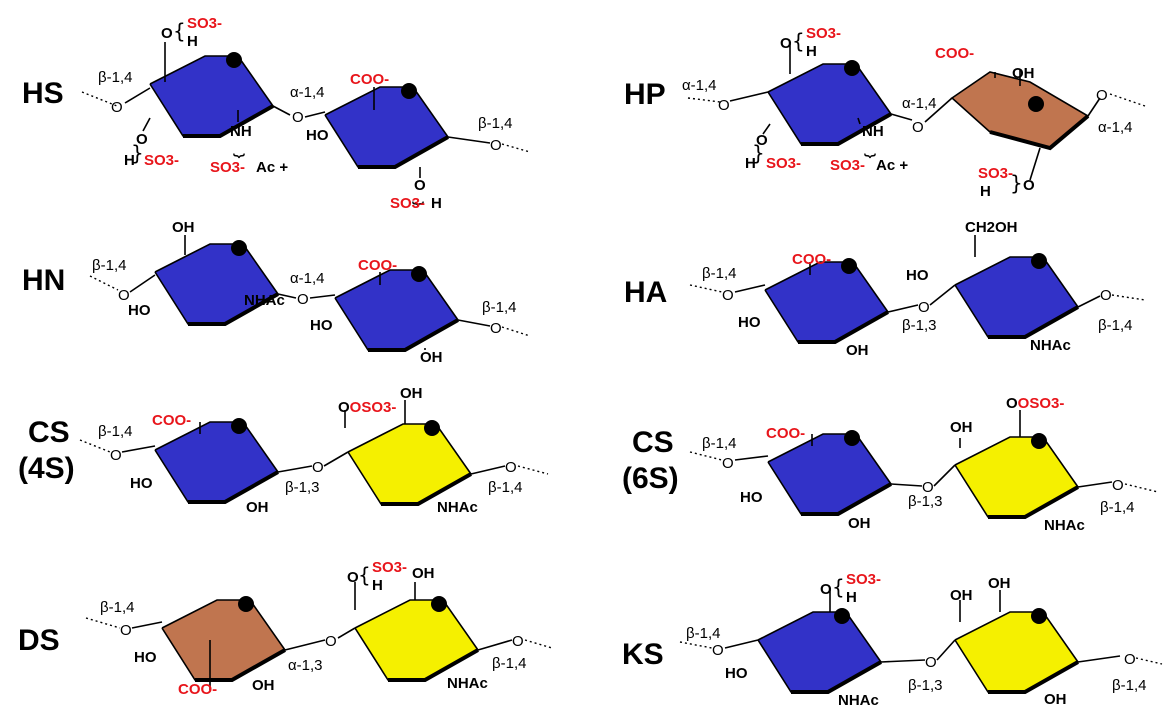 Image resolution: width=1169 pixels, height=713 pixels. Describe the element at coordinates (1115, 325) in the screenshot. I see `ha-link-right: β-1,4` at that location.